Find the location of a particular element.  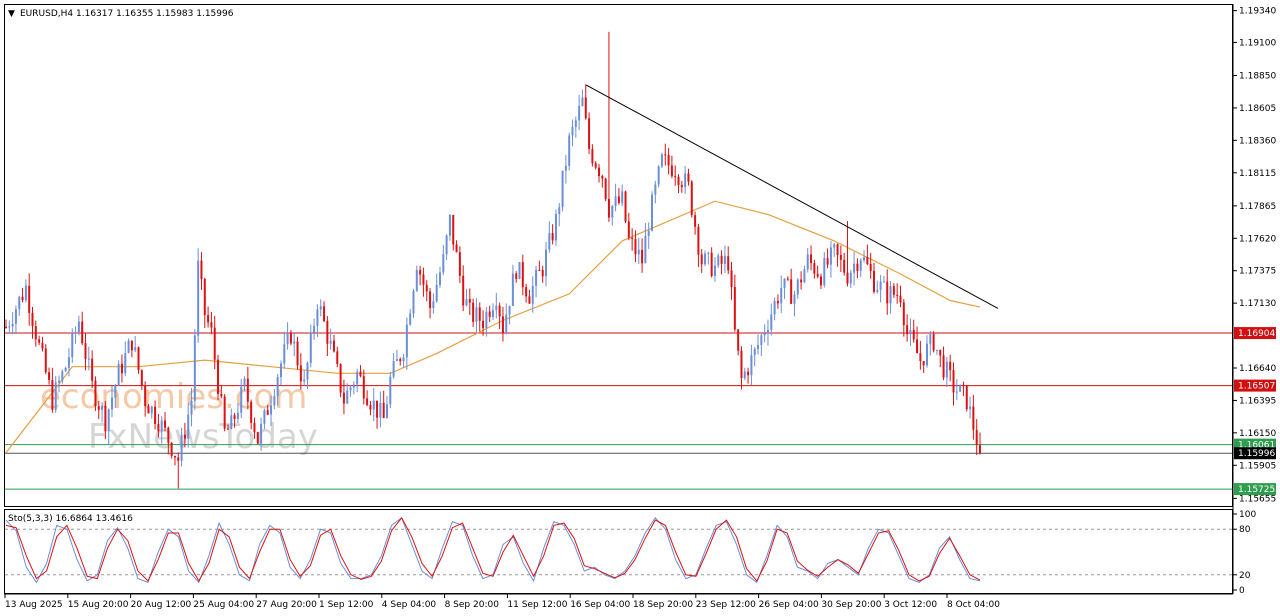

time-tick-label: 4 Sep 04:00 is located at coordinates (409, 605).